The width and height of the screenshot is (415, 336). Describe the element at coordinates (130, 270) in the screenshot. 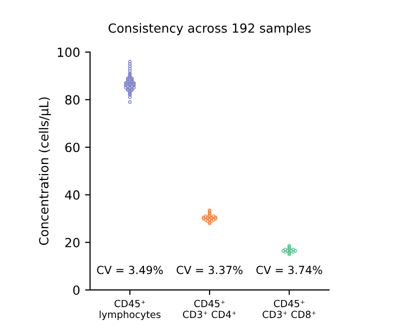

I see `annotation: CV = 3.49%` at that location.